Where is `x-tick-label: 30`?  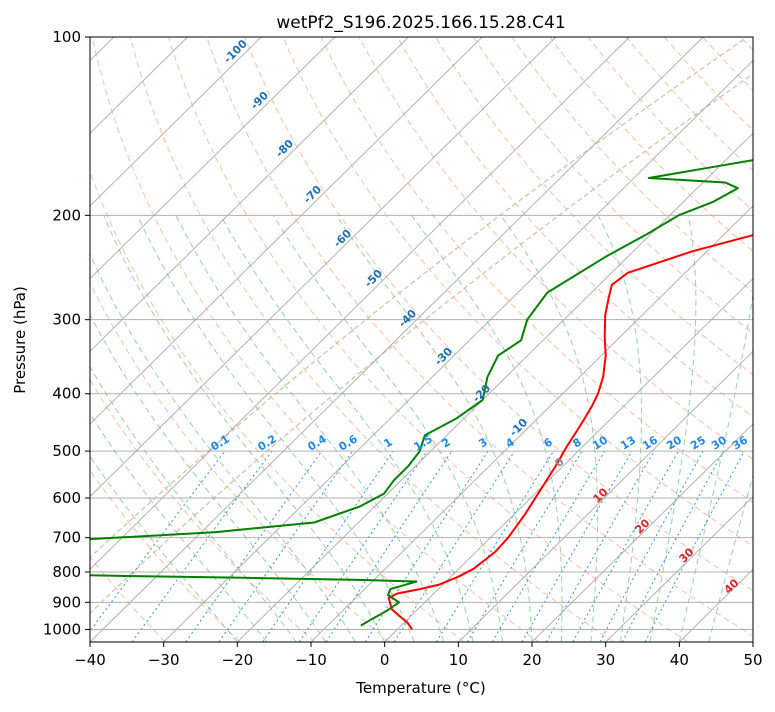
x-tick-label: 30 is located at coordinates (605, 660).